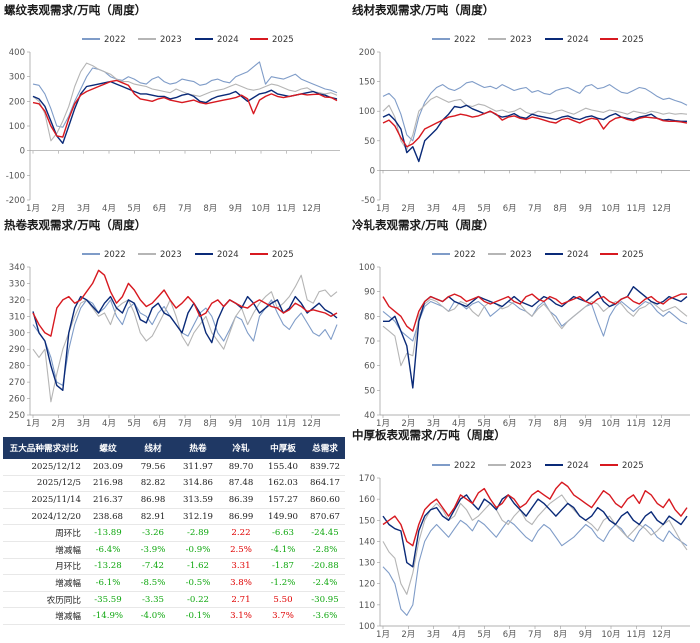 The image size is (700, 643). What do you see at coordinates (283, 600) in the screenshot?
I see `table-cell: 5.50` at bounding box center [283, 600].